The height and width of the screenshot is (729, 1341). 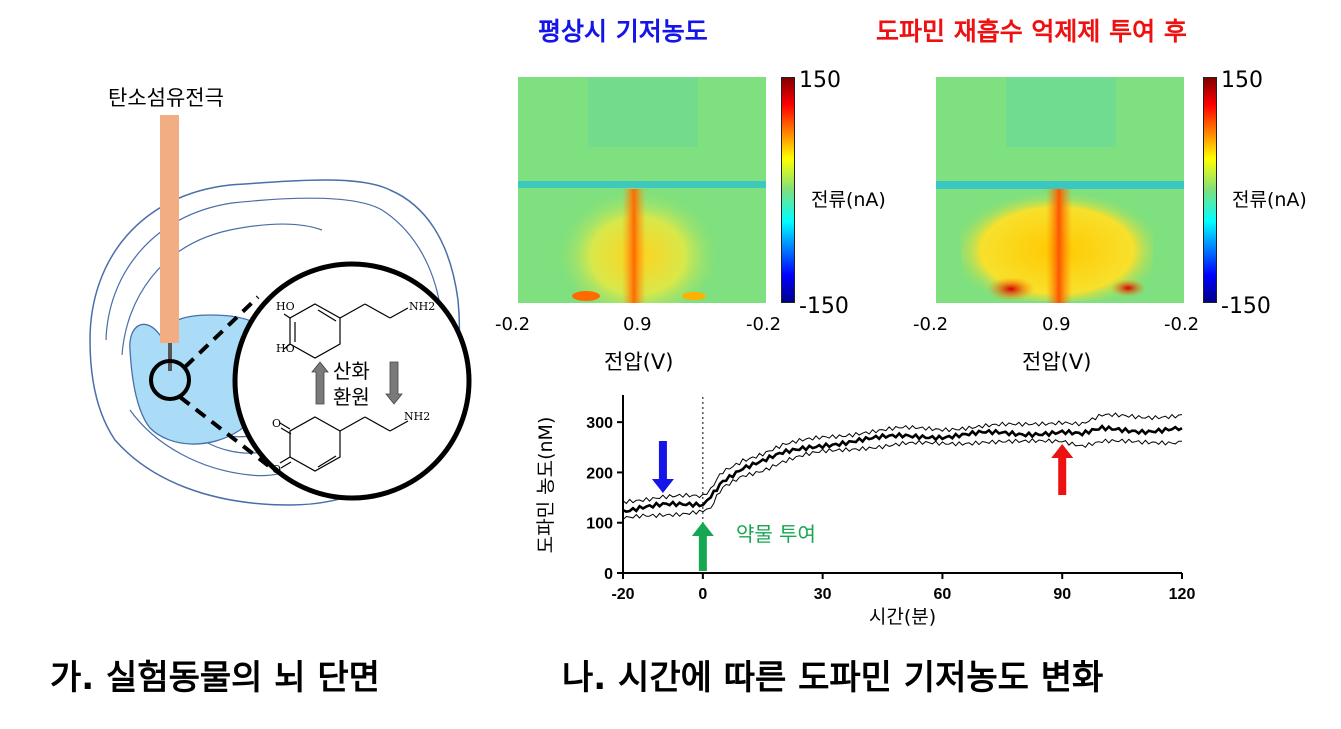 What do you see at coordinates (824, 306) in the screenshot?
I see `colorbar-left-min: -150` at bounding box center [824, 306].